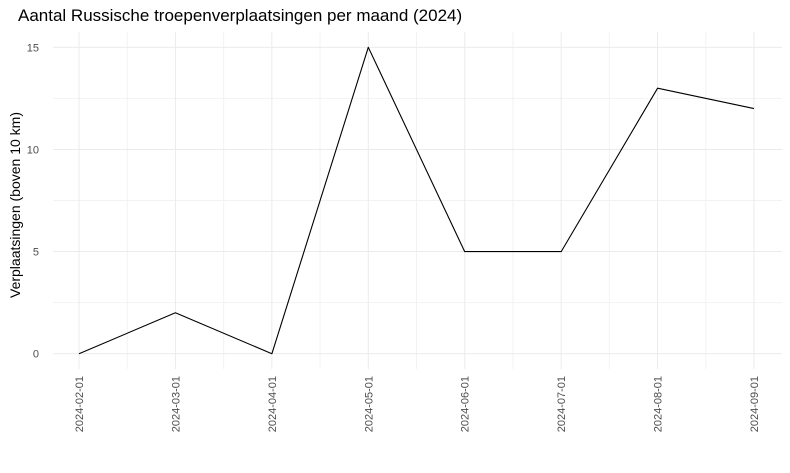  I want to click on x-tick-label: 2024-05-01, so click(369, 404).